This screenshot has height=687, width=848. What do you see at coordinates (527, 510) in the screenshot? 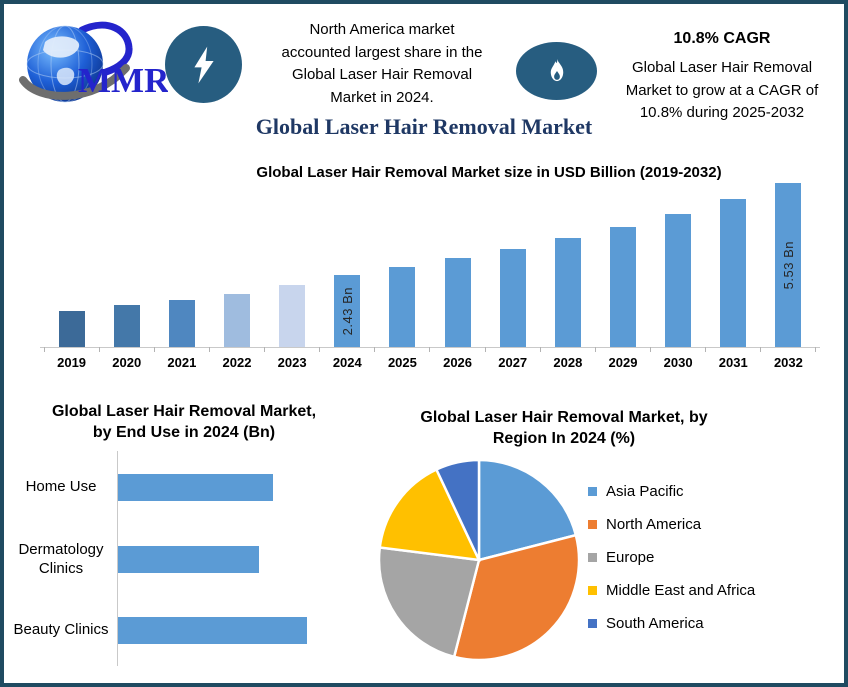
I see `pie-slice-asia-pacific` at bounding box center [527, 510].